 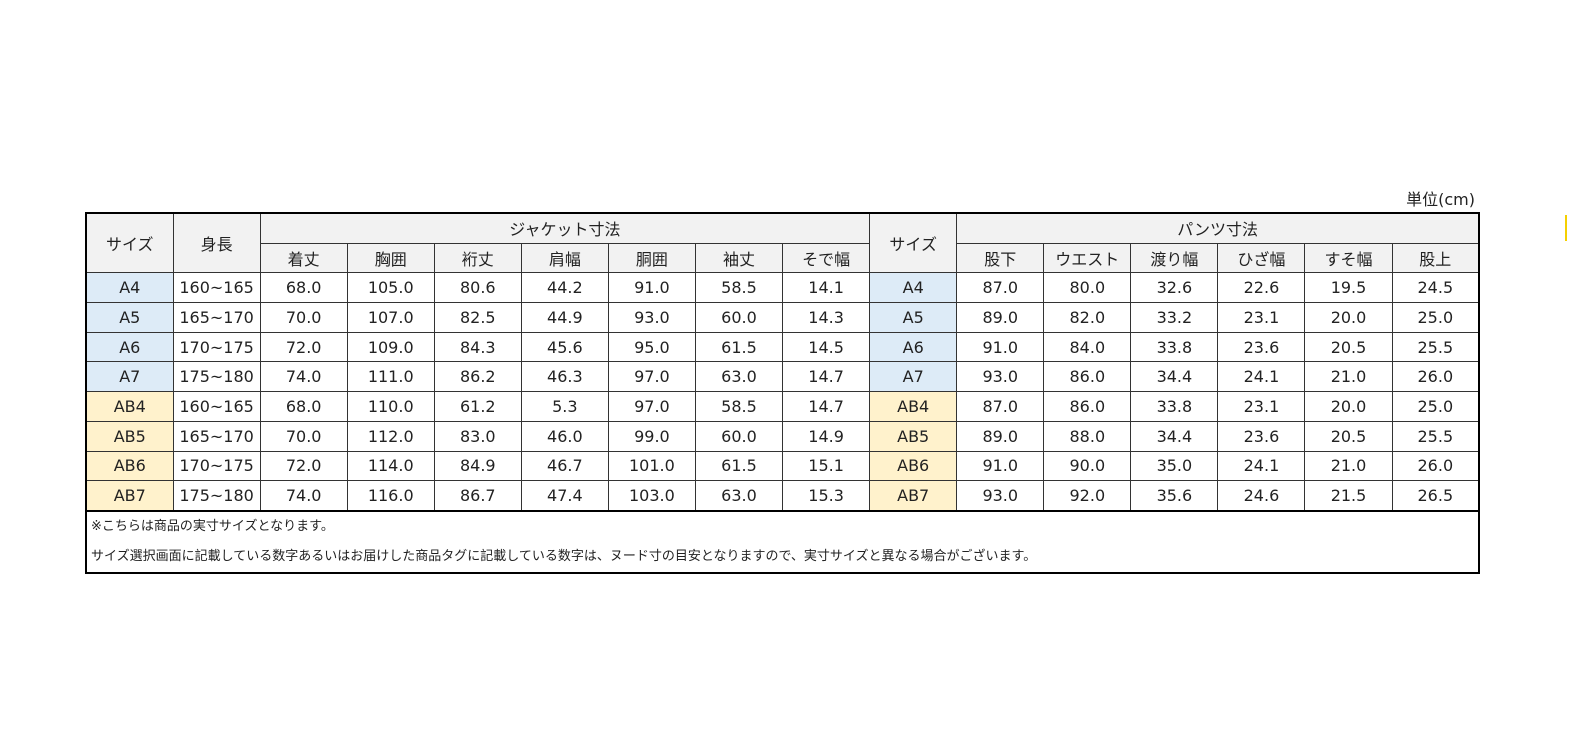 I want to click on data-cell: 68.0, so click(x=303, y=406).